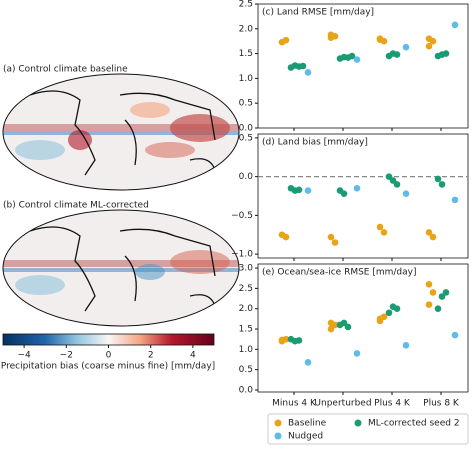  Describe the element at coordinates (121, 268) in the screenshot. I see `map-b` at that location.